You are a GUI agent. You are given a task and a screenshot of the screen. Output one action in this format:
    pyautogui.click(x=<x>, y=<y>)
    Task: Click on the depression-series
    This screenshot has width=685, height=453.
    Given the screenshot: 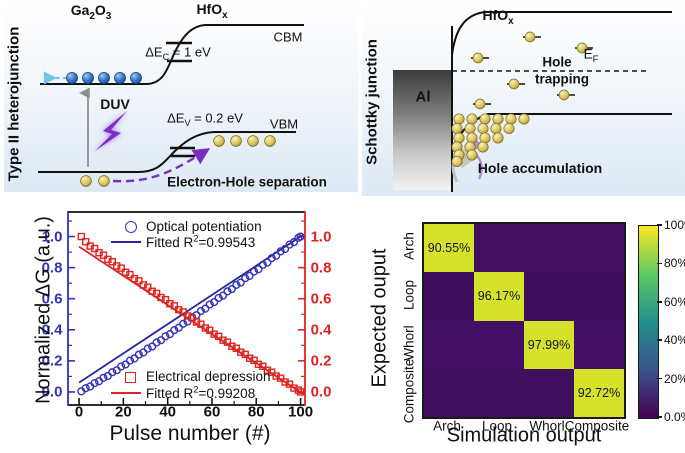 What is the action you would take?
    pyautogui.click(x=191, y=314)
    